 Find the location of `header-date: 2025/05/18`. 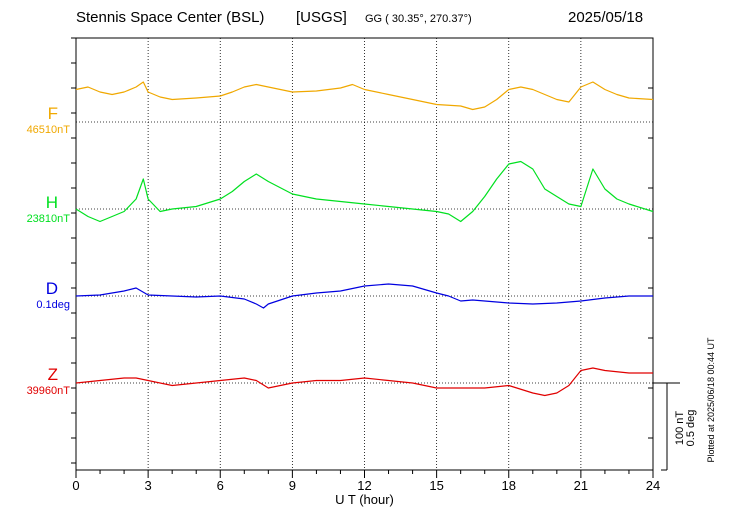

header-date: 2025/05/18 is located at coordinates (606, 17).